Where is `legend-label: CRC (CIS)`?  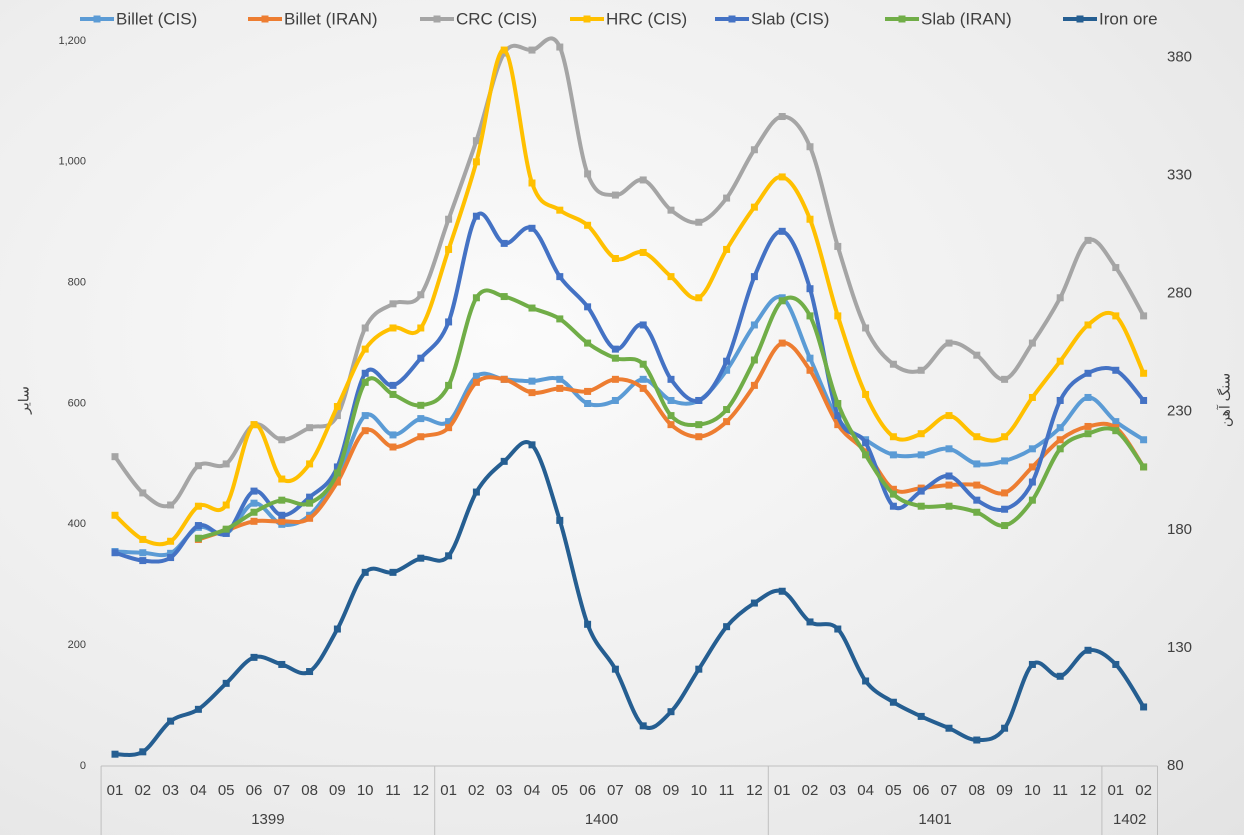 legend-label: CRC (CIS) is located at coordinates (496, 18).